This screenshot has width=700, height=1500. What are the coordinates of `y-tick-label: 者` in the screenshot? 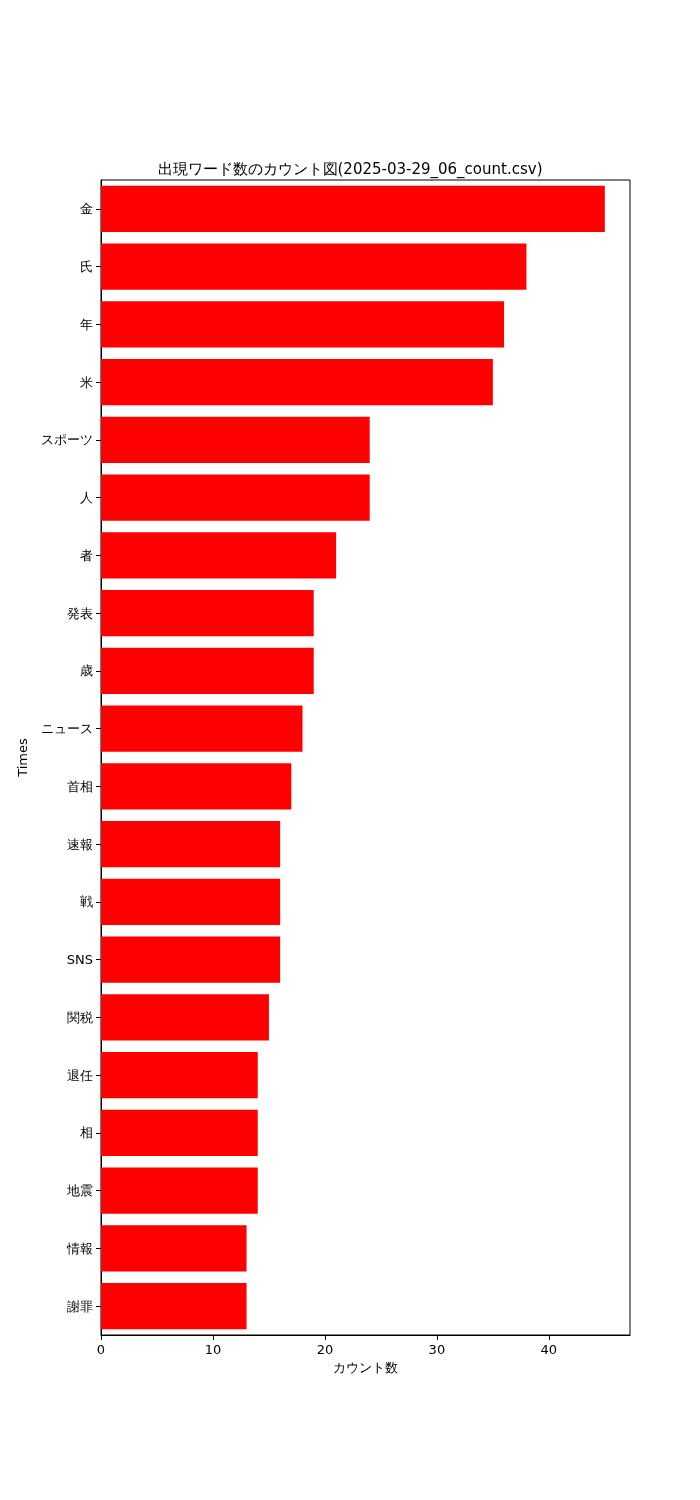 It's located at (86, 555).